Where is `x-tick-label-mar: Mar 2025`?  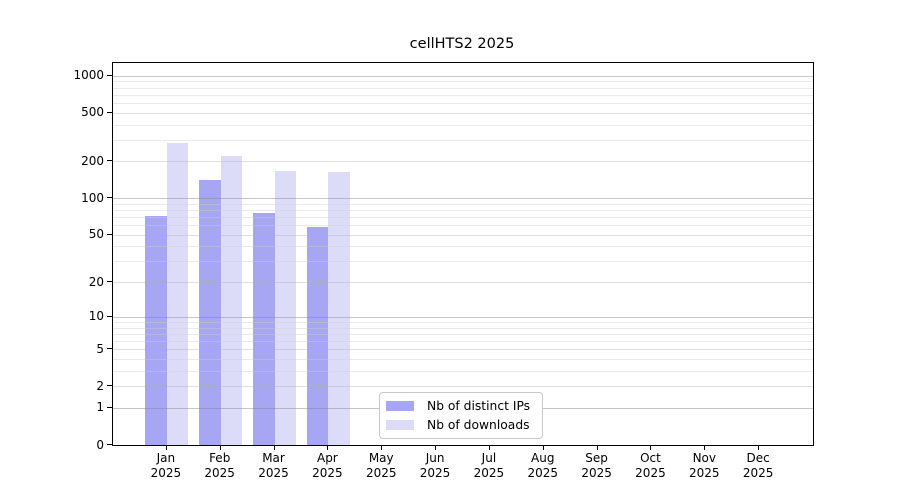
x-tick-label-mar: Mar 2025 is located at coordinates (274, 466).